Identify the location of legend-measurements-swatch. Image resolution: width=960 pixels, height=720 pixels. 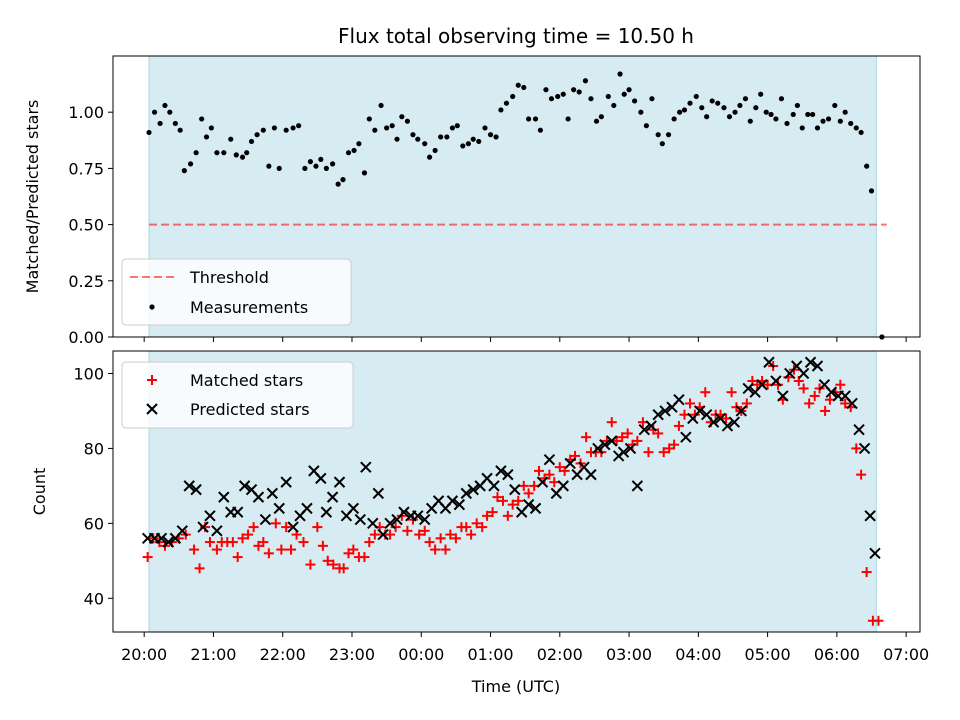
(152, 307).